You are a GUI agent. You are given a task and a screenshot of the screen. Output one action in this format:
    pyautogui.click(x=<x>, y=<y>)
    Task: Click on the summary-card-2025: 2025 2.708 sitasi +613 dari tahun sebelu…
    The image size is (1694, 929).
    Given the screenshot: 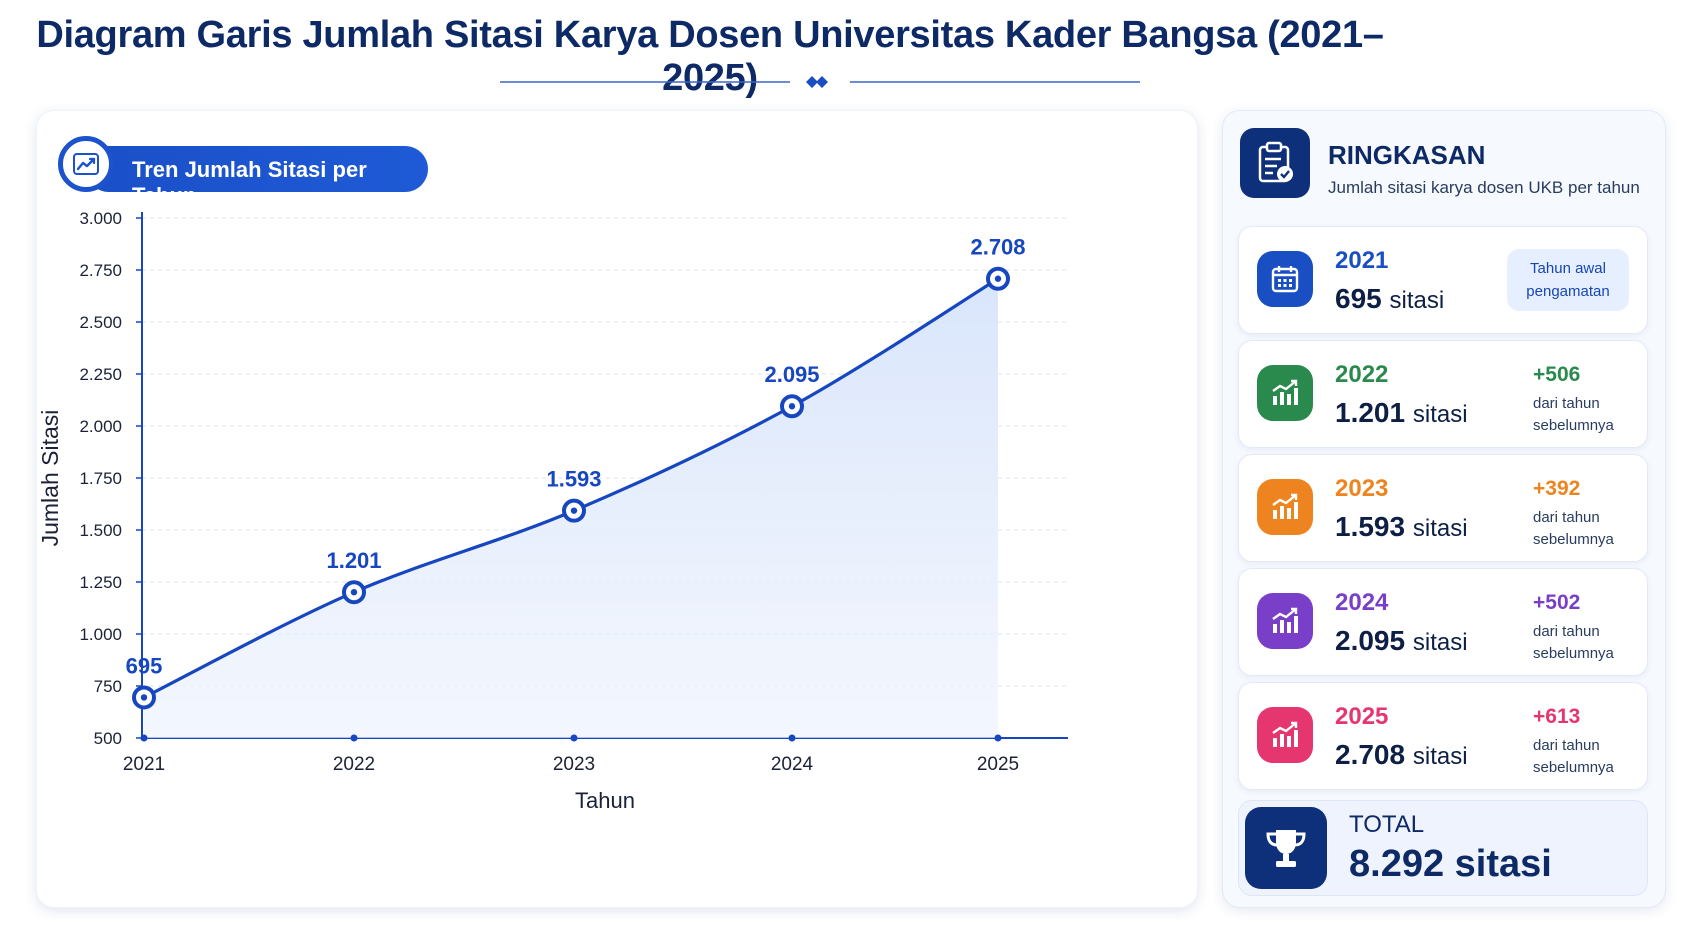 What is the action you would take?
    pyautogui.click(x=1443, y=736)
    